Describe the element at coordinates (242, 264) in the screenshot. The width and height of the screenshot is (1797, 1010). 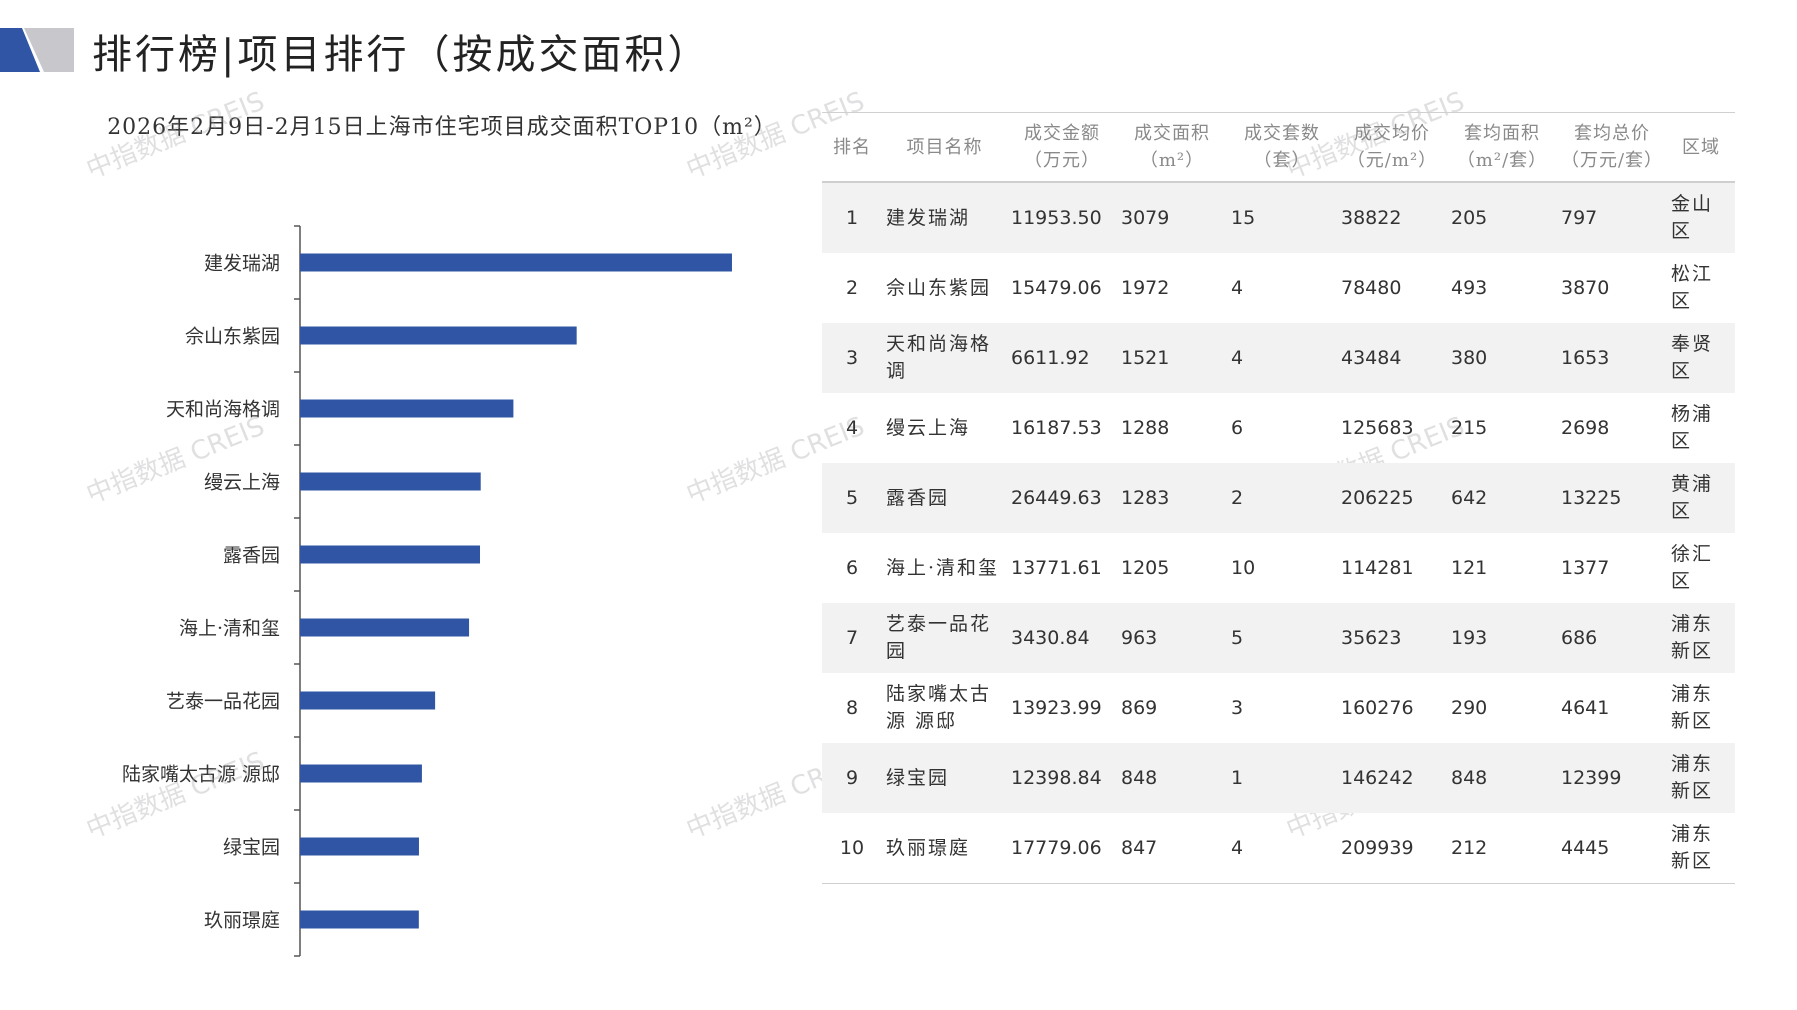
I see `category-label: 建发瑞湖` at that location.